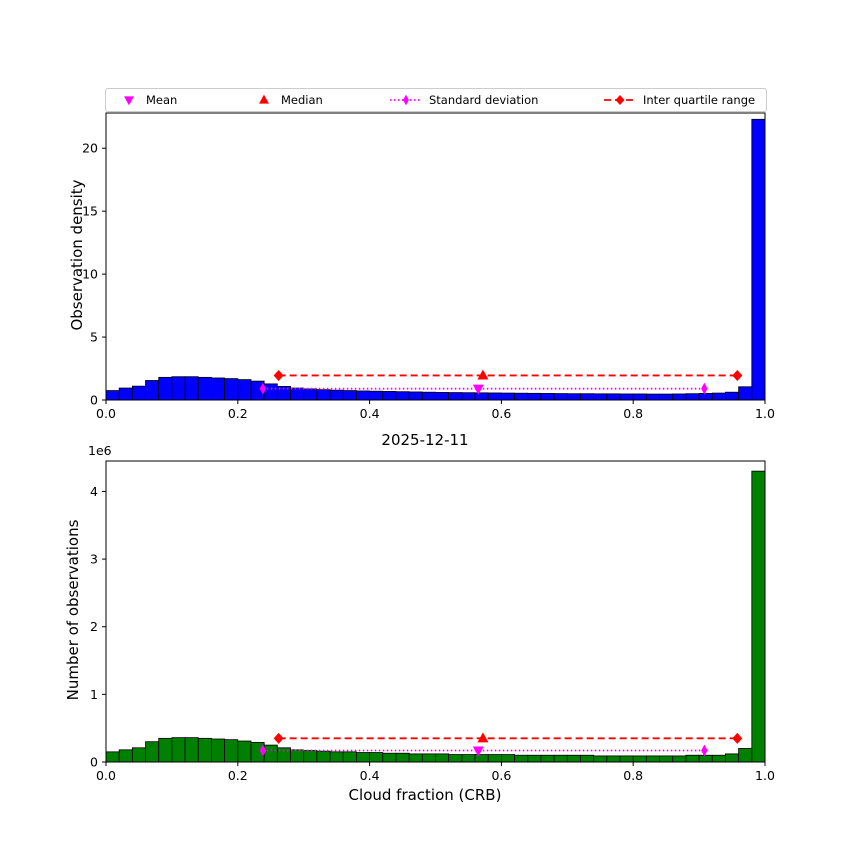  Describe the element at coordinates (302, 100) in the screenshot. I see `legend-label-median: Median` at that location.